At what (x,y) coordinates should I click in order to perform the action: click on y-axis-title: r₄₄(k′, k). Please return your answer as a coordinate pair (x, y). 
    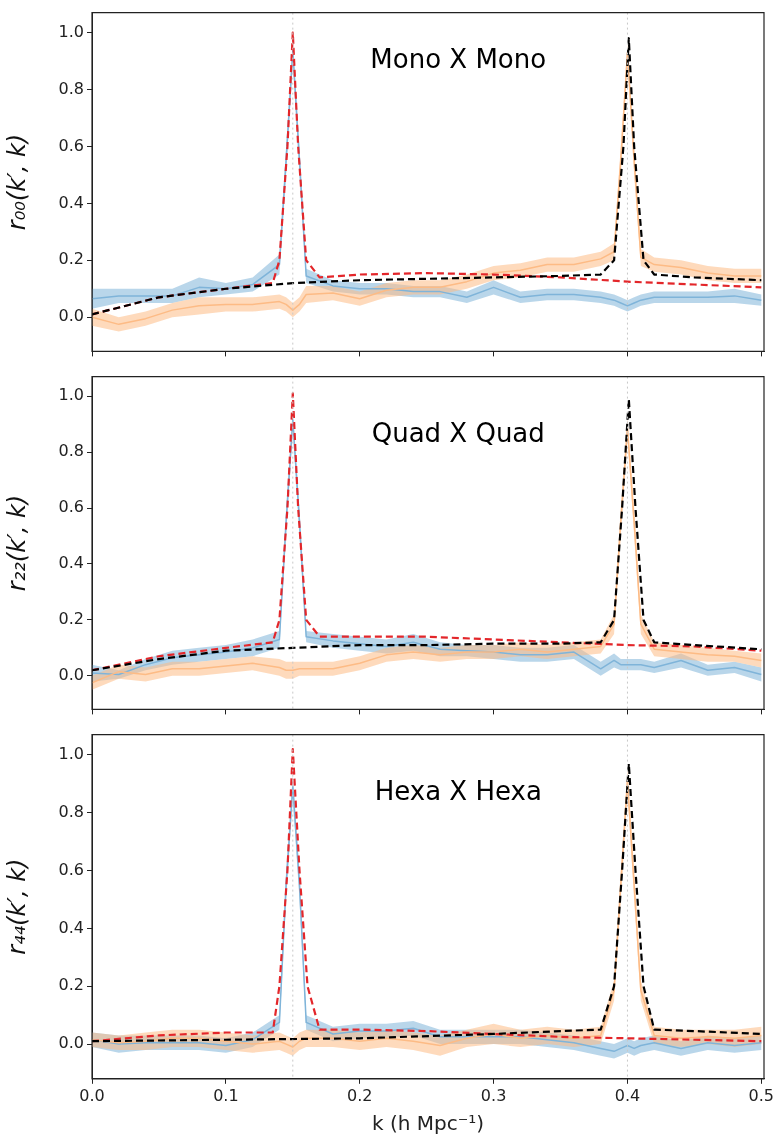
    Looking at the image, I should click on (16, 906).